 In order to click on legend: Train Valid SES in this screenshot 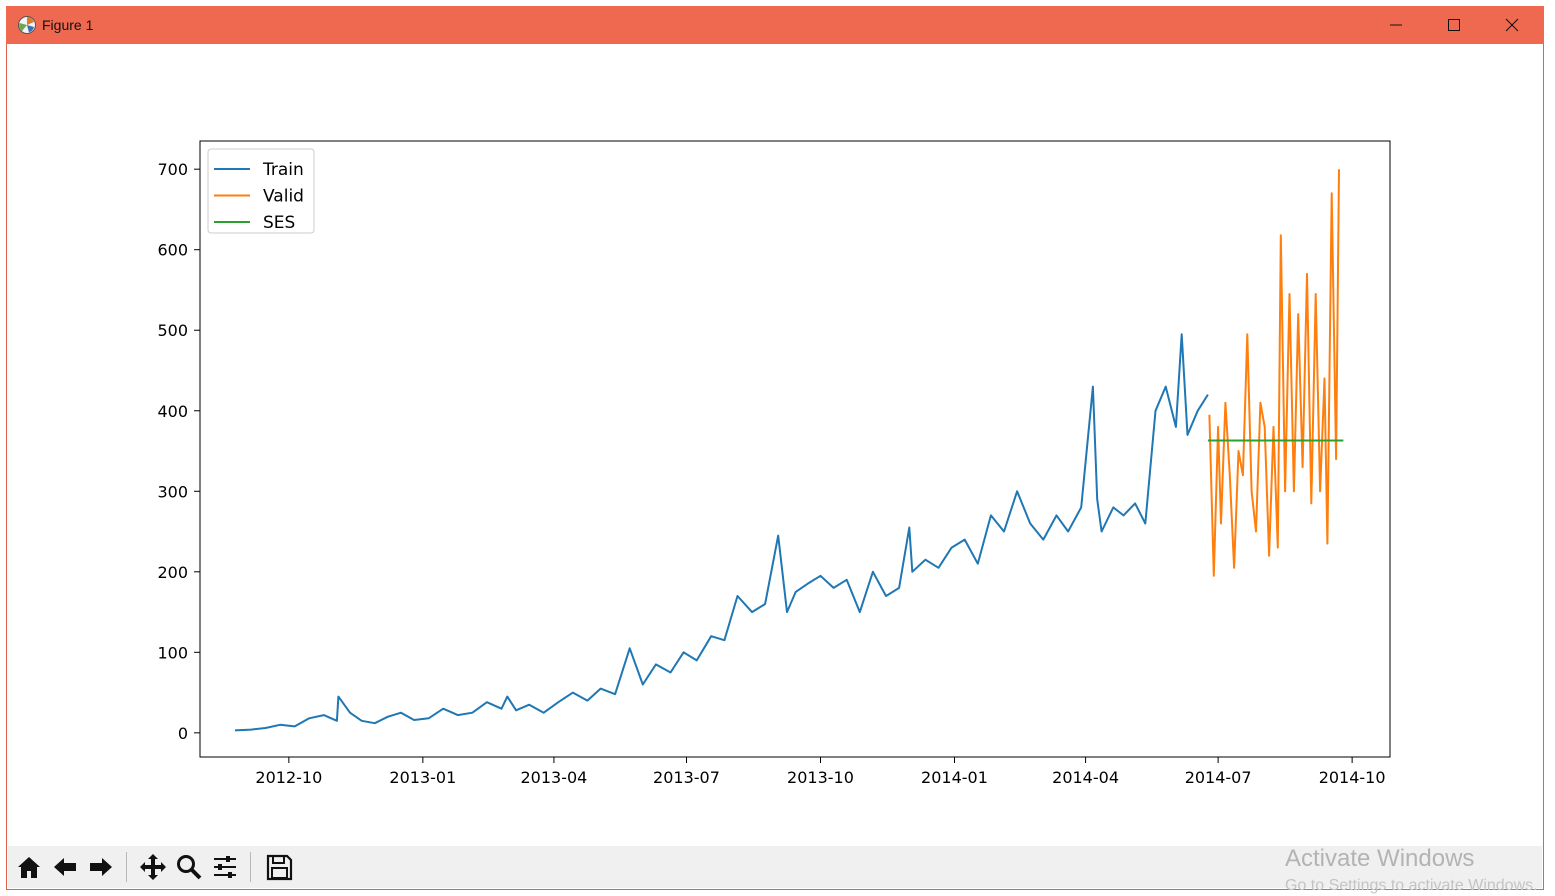, I will do `click(261, 191)`.